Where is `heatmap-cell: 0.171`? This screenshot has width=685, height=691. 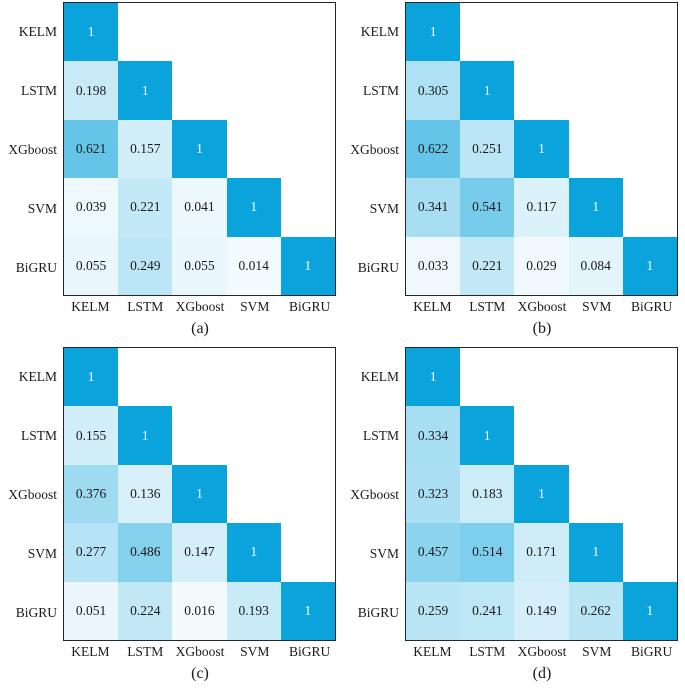 heatmap-cell: 0.171 is located at coordinates (541, 552).